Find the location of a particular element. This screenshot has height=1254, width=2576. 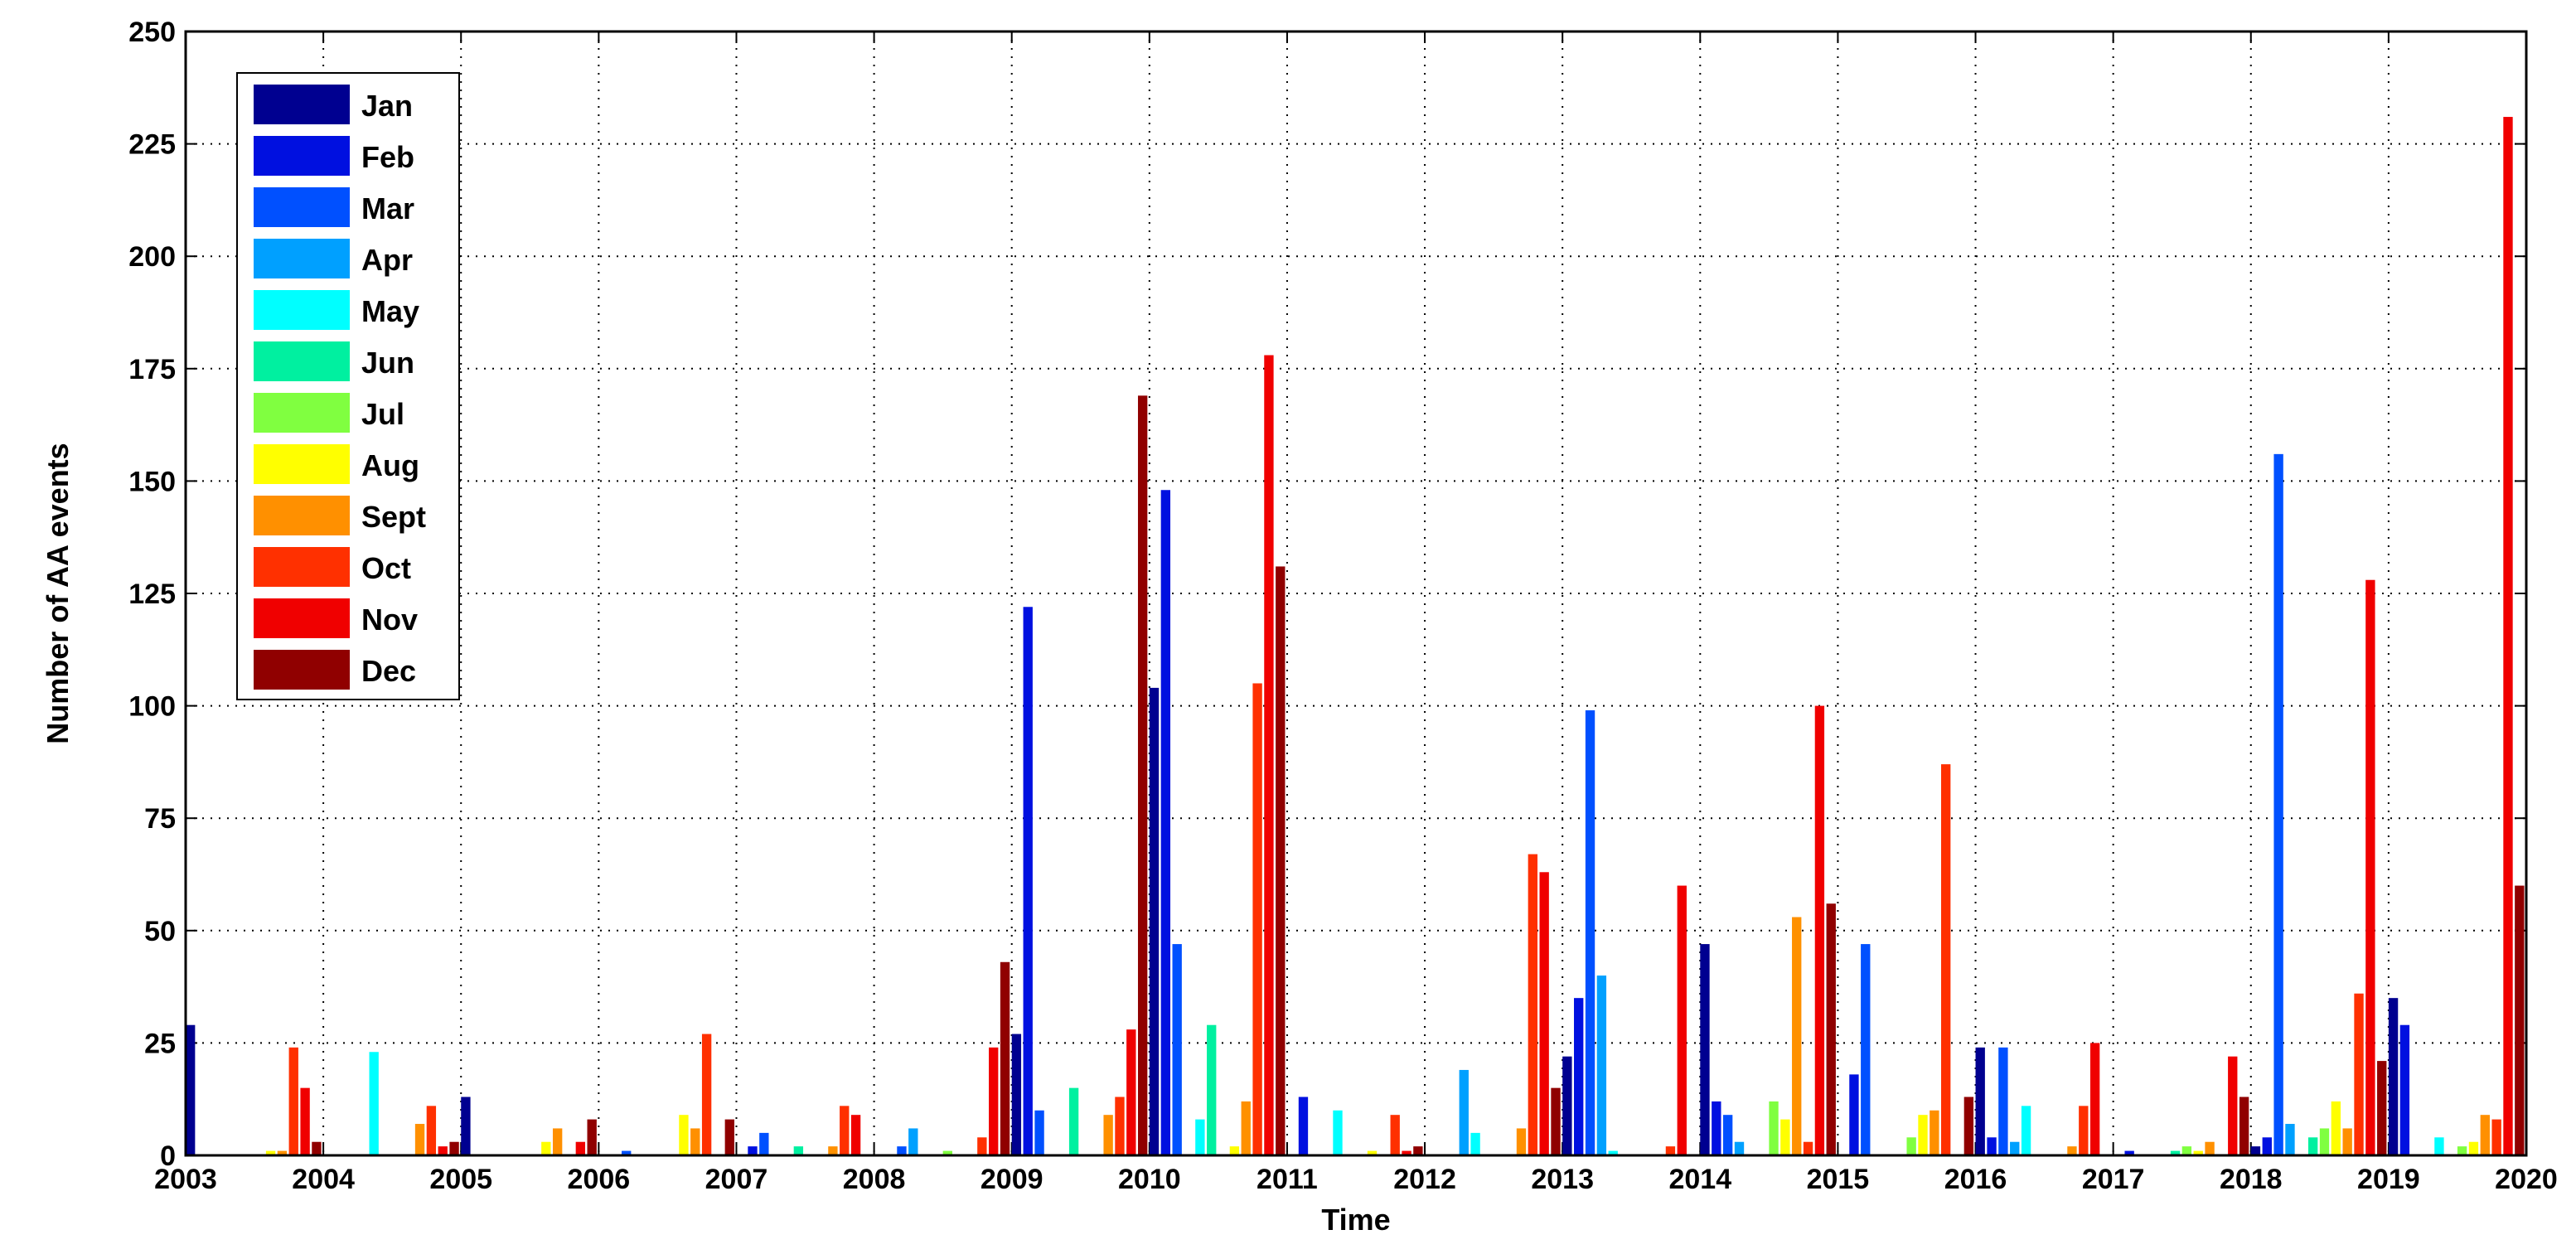

x-tick-label: 2006 is located at coordinates (599, 1179).